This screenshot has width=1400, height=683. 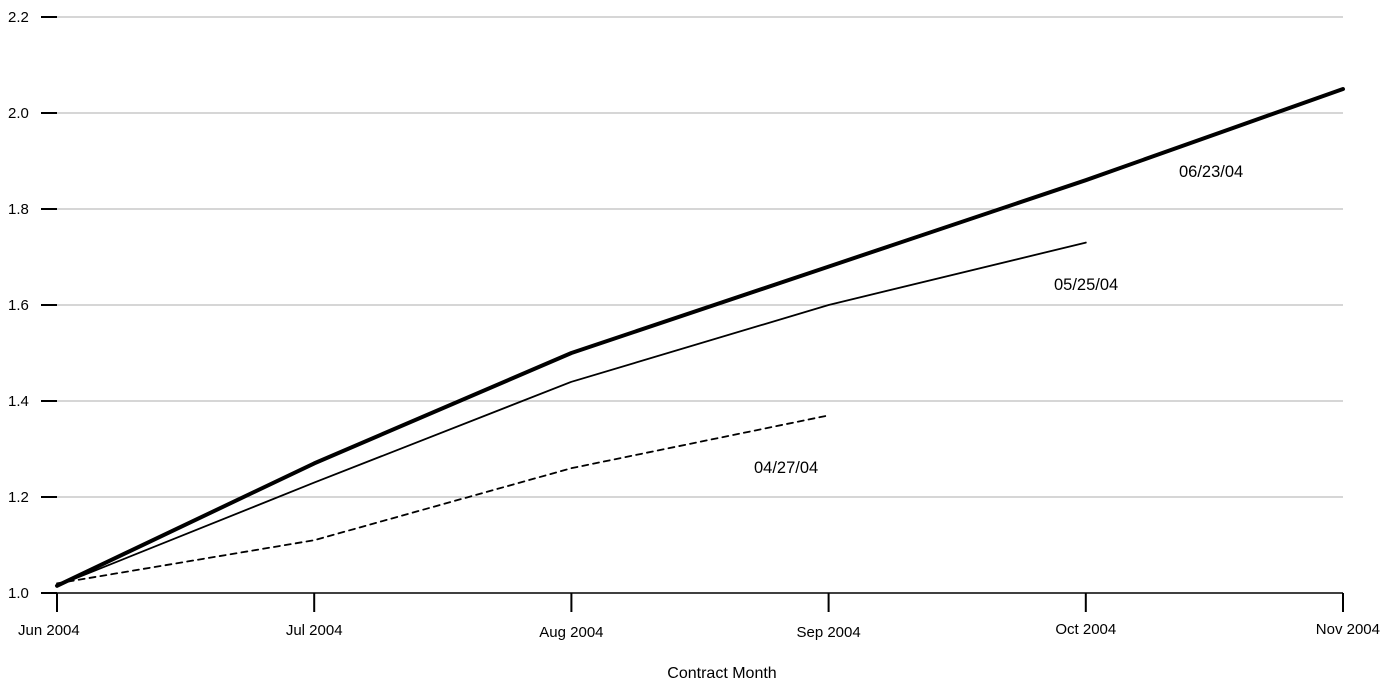 I want to click on x-tick-label: Oct 2004, so click(x=1085, y=629).